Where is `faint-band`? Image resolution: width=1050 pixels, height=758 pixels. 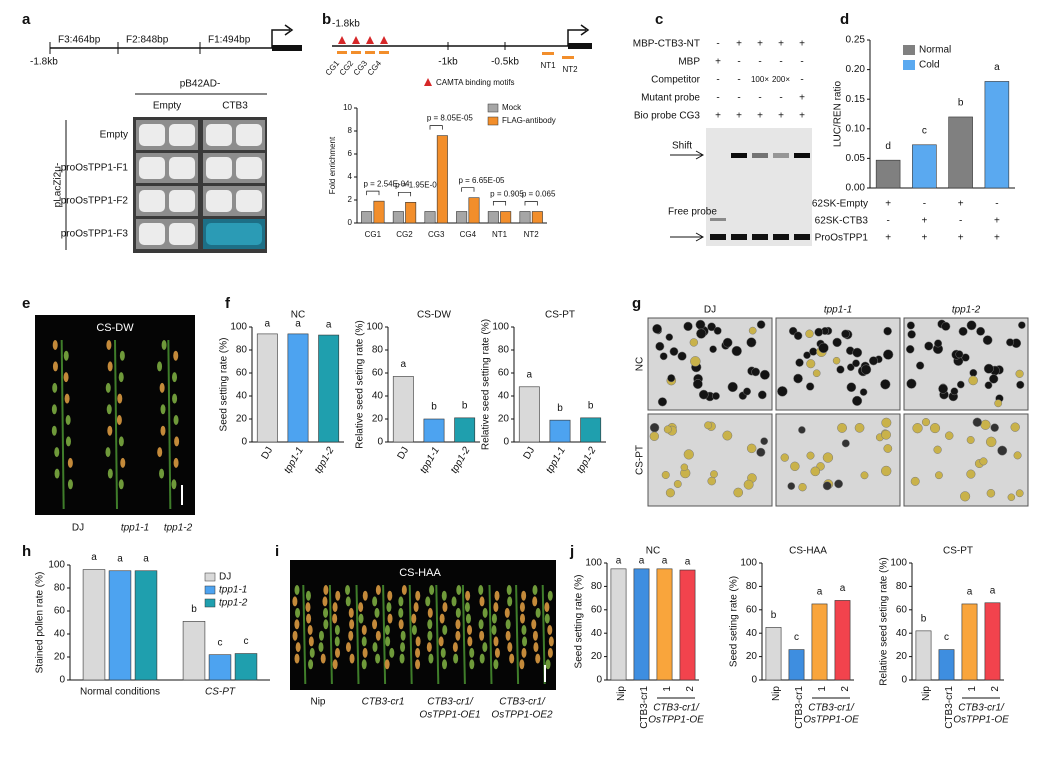
faint-band is located at coordinates (718, 219).